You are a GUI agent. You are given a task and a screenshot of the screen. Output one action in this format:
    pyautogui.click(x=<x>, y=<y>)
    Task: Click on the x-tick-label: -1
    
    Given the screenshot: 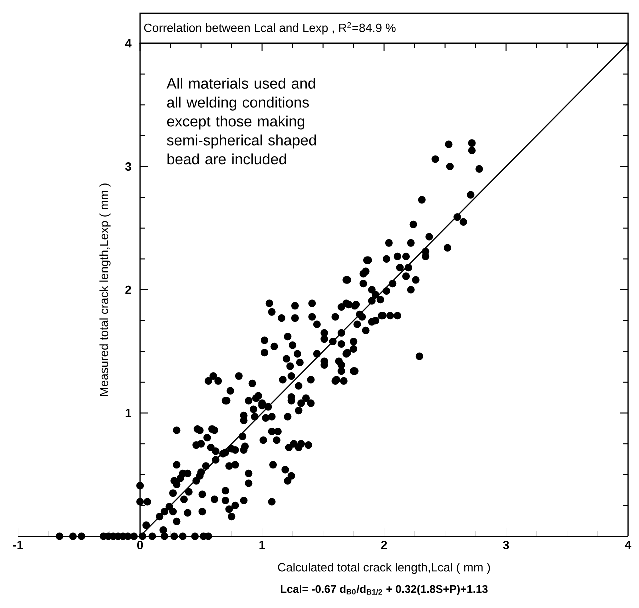 What is the action you would take?
    pyautogui.click(x=18, y=545)
    